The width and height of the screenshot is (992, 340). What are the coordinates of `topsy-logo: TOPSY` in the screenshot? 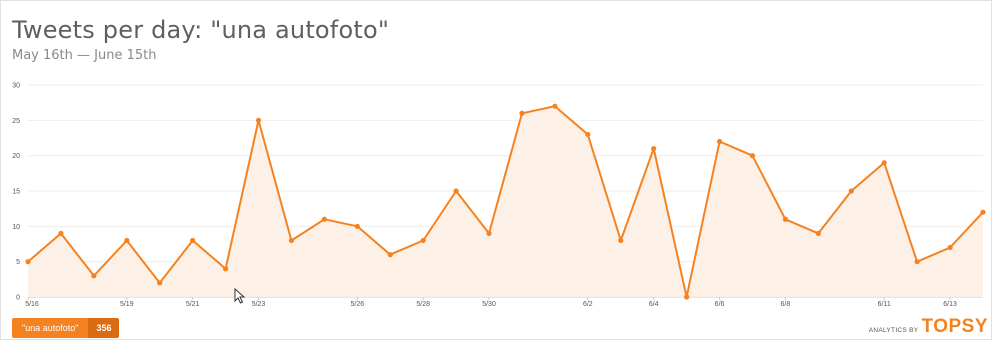 It's located at (954, 326).